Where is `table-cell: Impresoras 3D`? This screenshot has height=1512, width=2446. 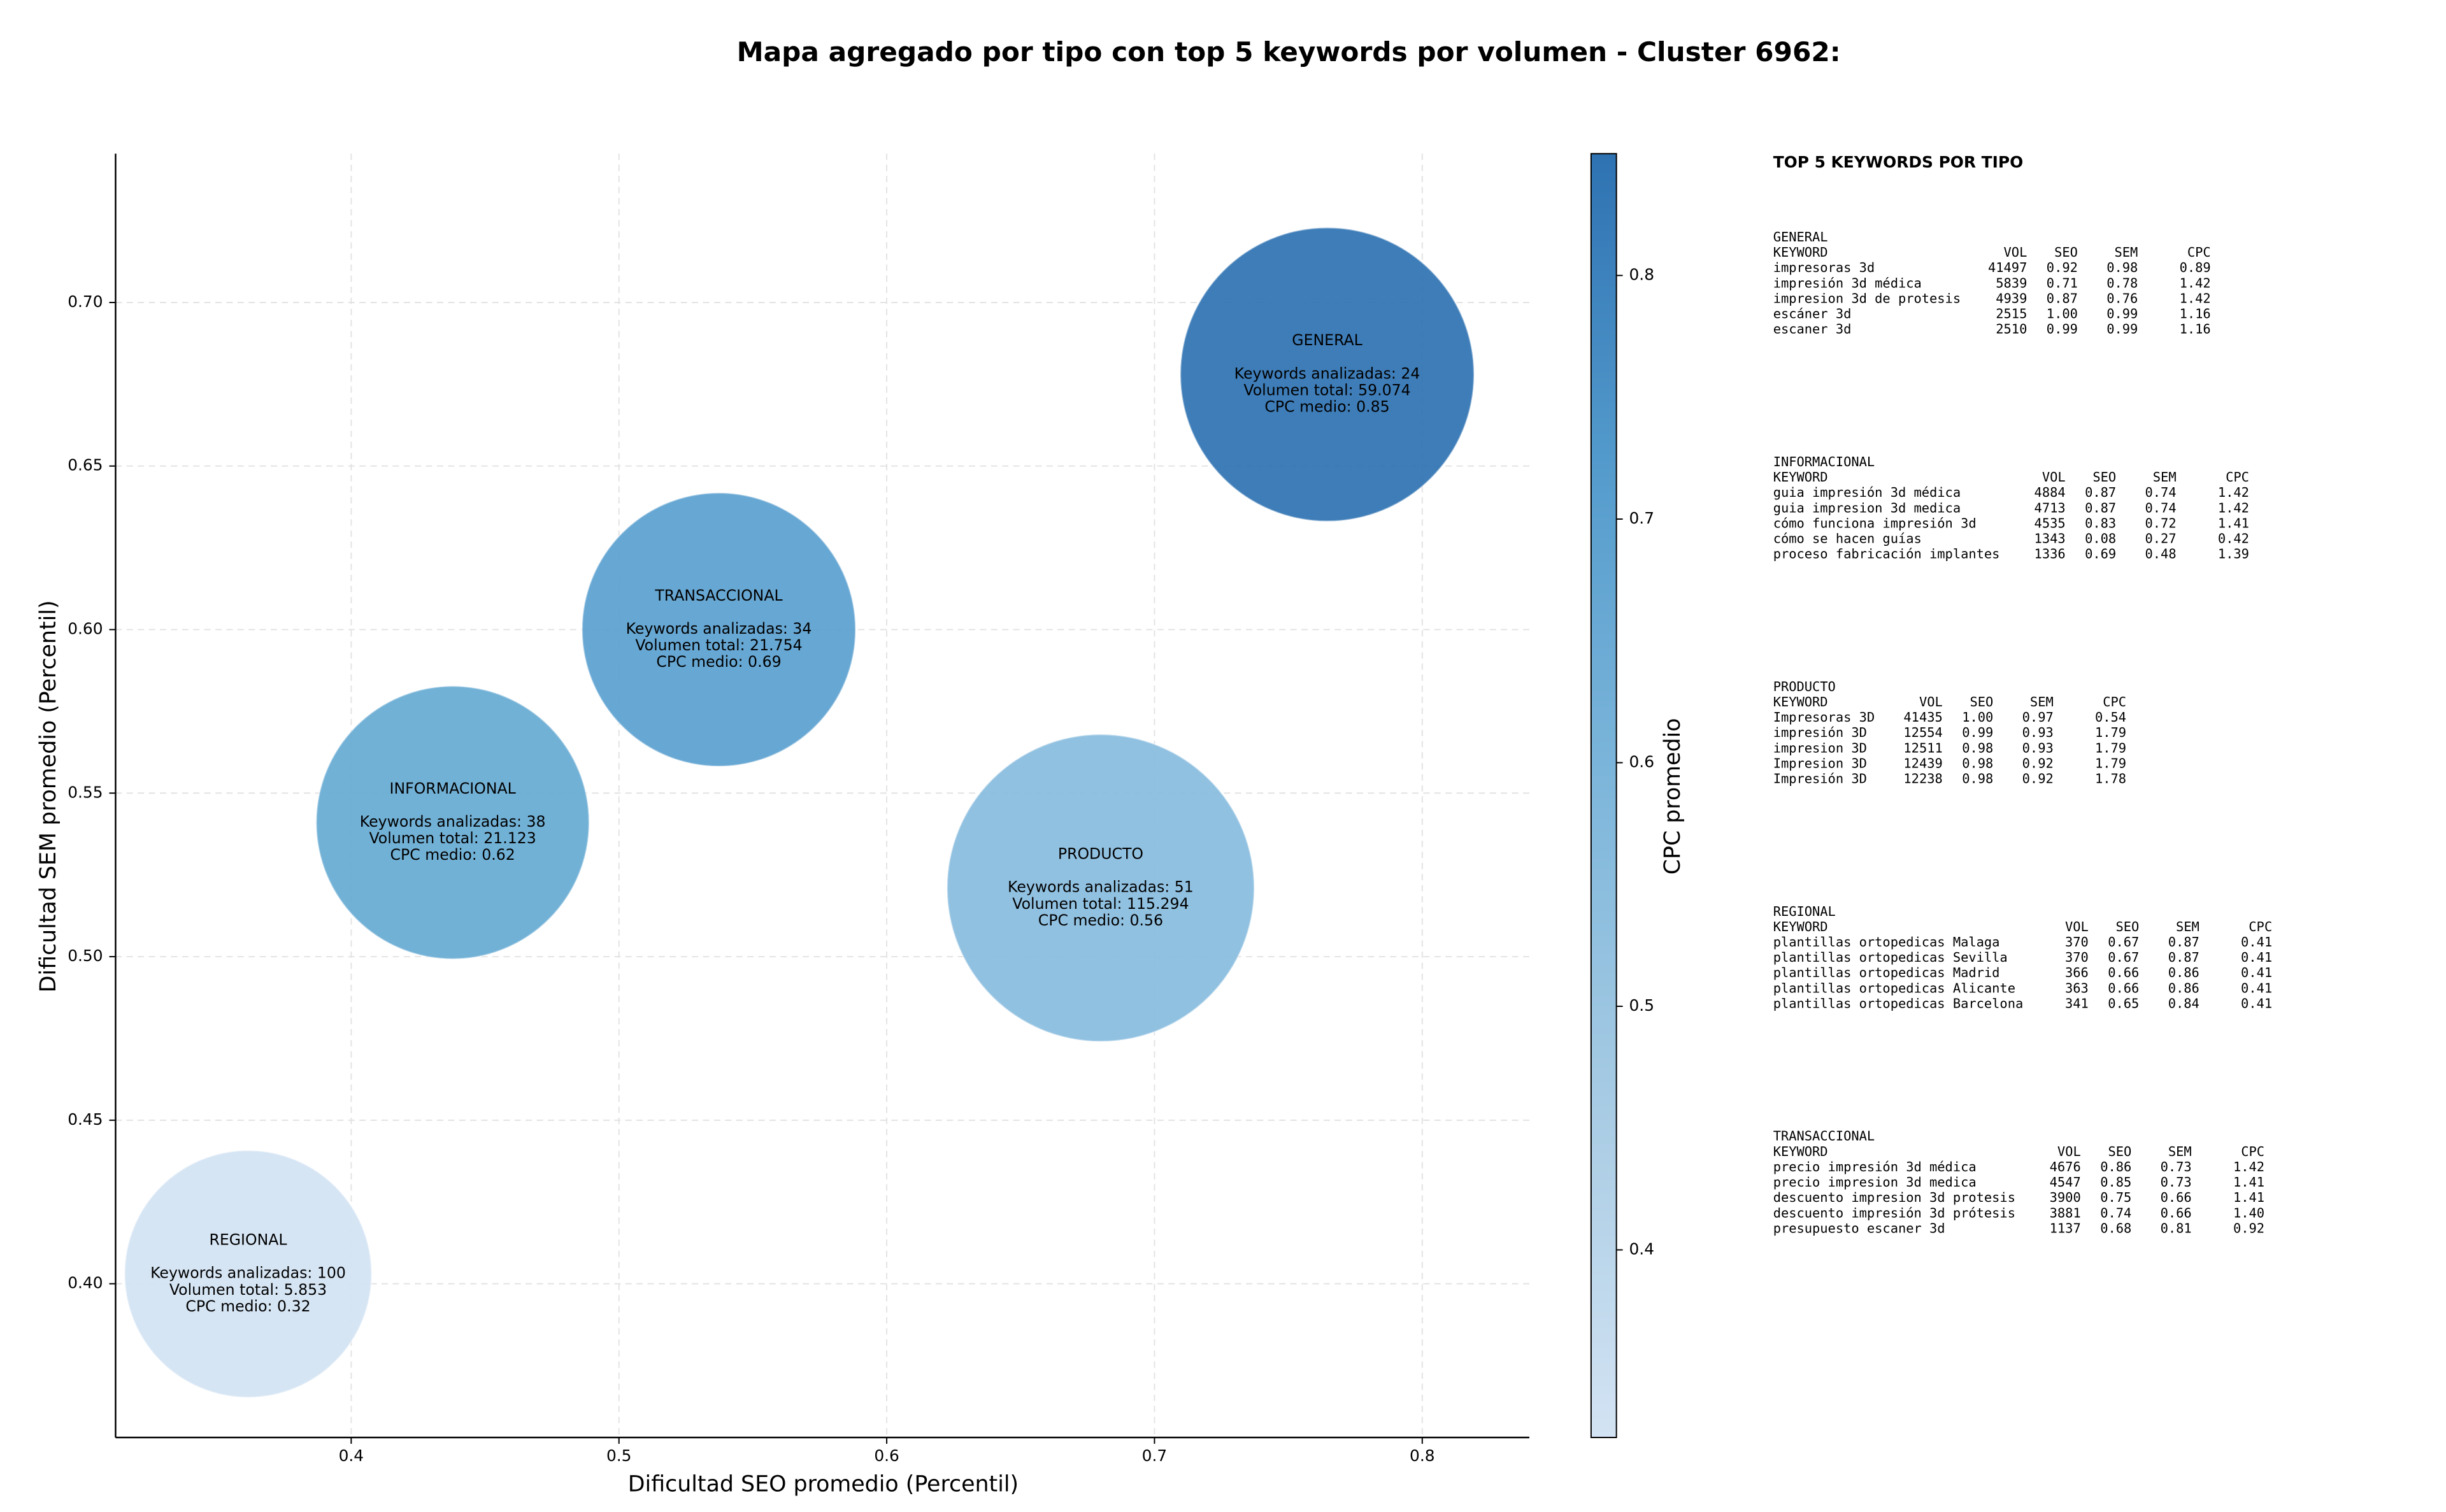 table-cell: Impresoras 3D is located at coordinates (1824, 717).